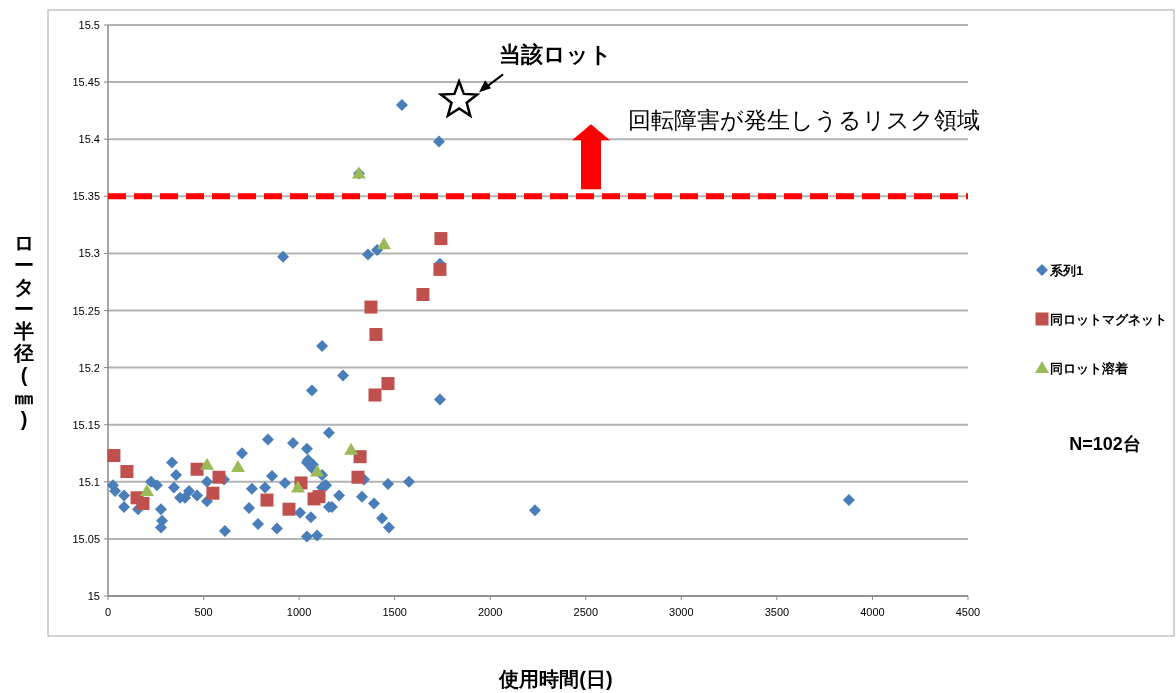  Describe the element at coordinates (555, 679) in the screenshot. I see `x-axis-title: 使用時間(日)` at that location.